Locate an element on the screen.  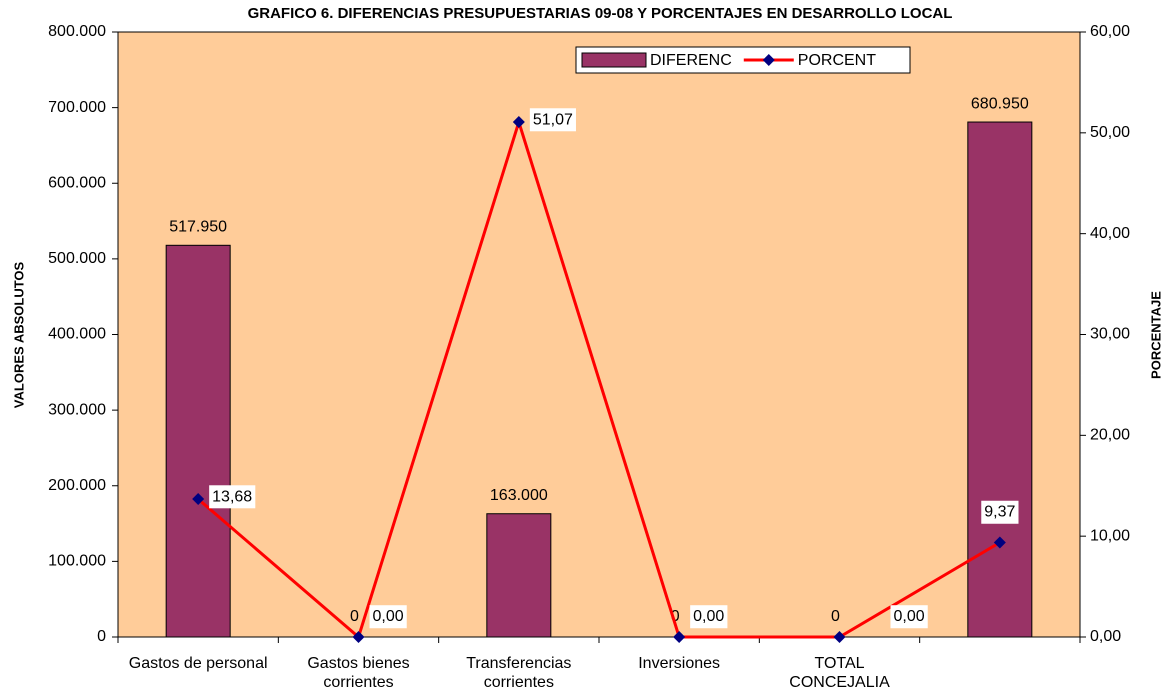
legend-box is located at coordinates (743, 60).